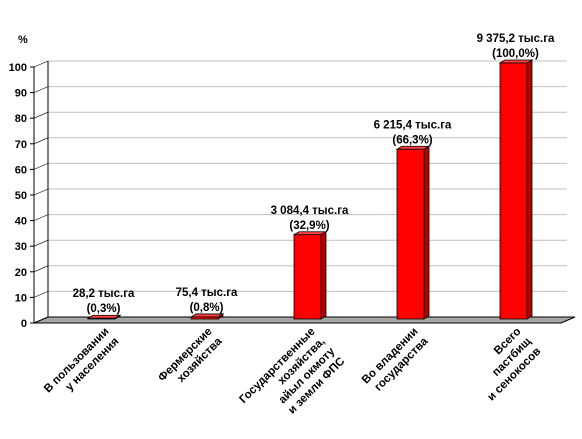 The image size is (582, 439). Describe the element at coordinates (21, 119) in the screenshot. I see `y-tick-label: 80` at that location.